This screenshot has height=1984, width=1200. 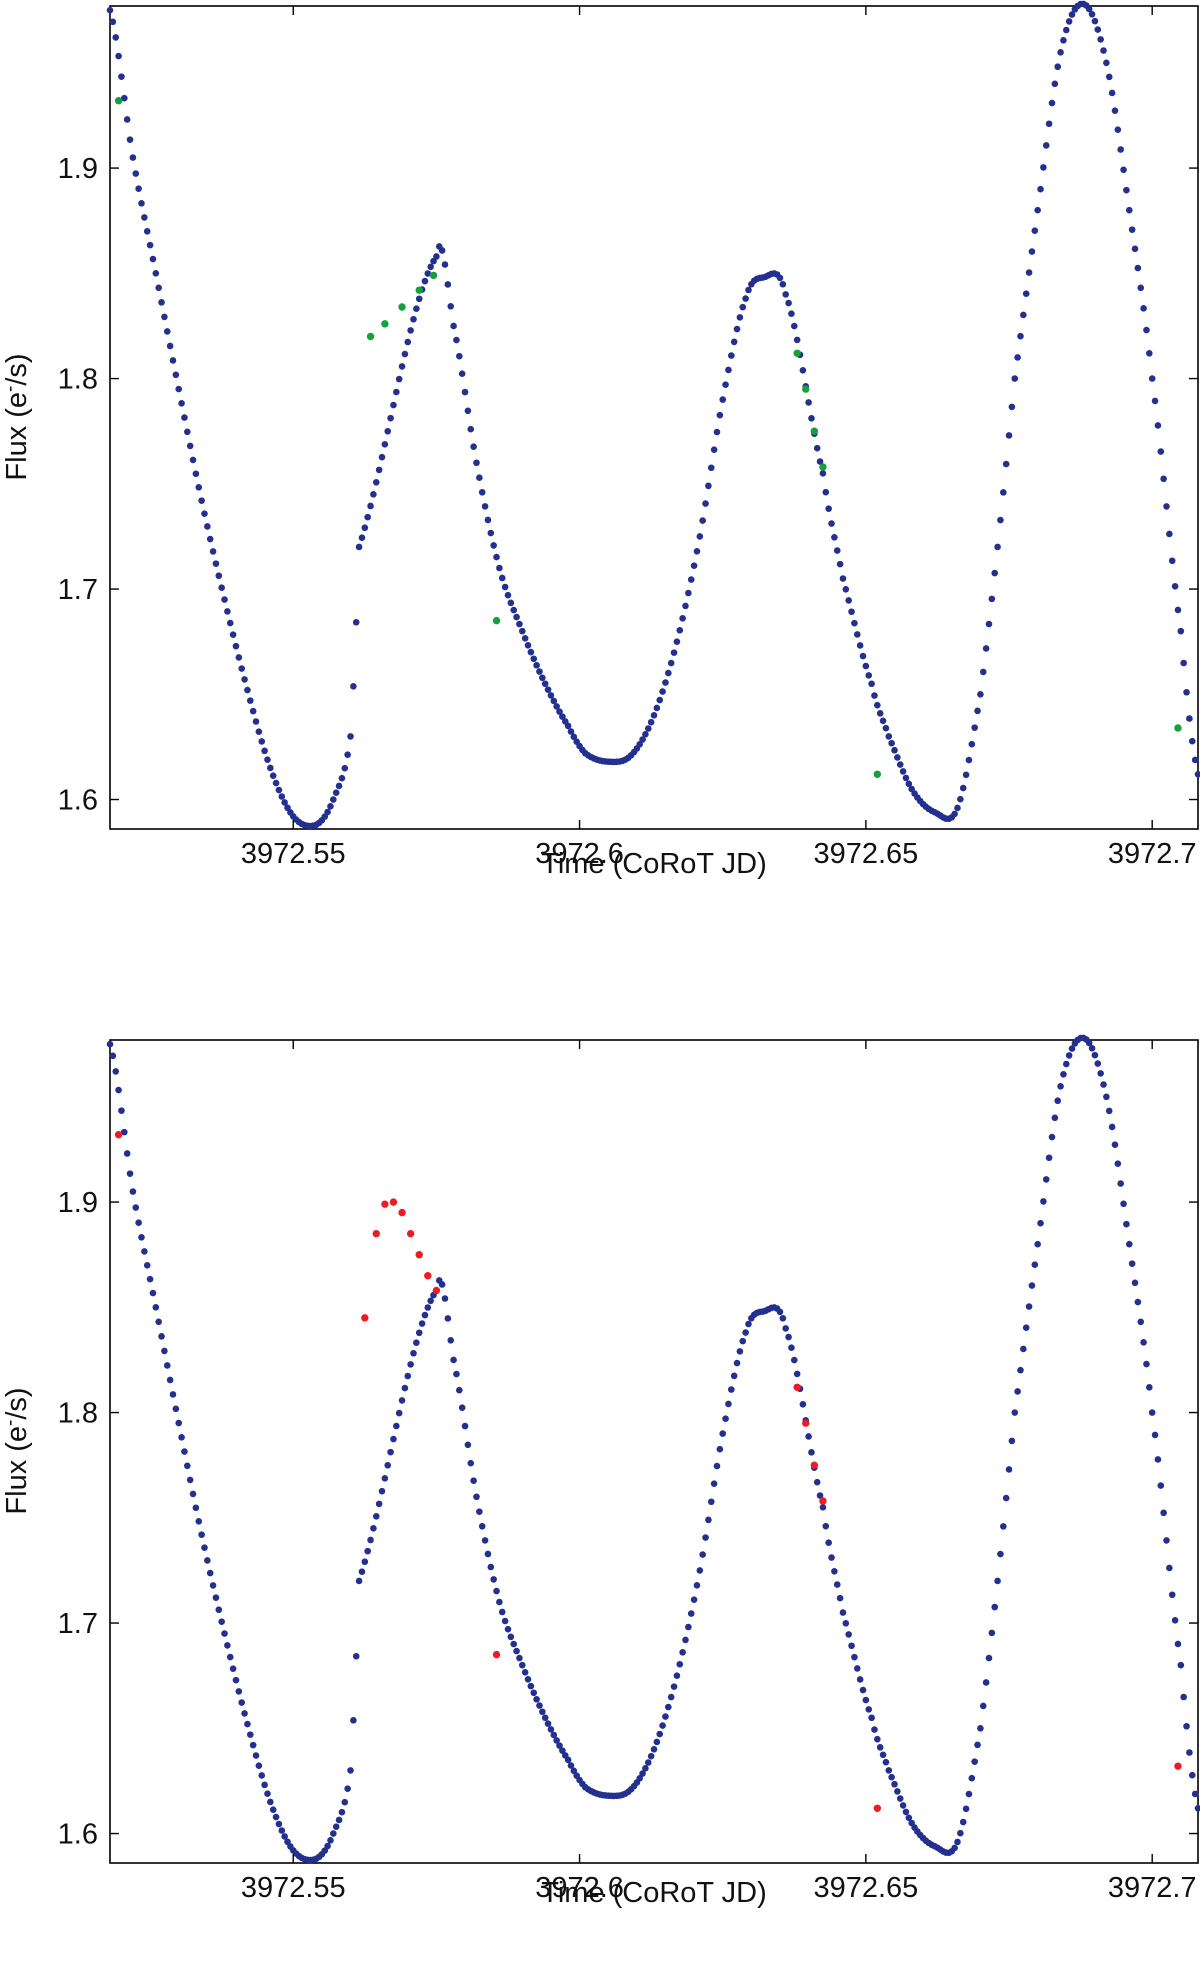 What do you see at coordinates (78, 169) in the screenshot?
I see `y-tick-label: 1.9` at bounding box center [78, 169].